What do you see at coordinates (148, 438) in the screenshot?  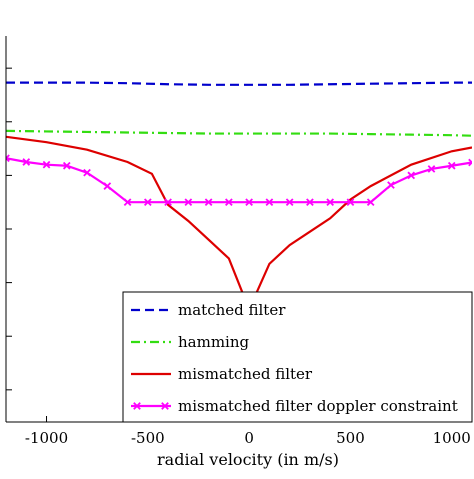 I see `x-tick-label: -500` at bounding box center [148, 438].